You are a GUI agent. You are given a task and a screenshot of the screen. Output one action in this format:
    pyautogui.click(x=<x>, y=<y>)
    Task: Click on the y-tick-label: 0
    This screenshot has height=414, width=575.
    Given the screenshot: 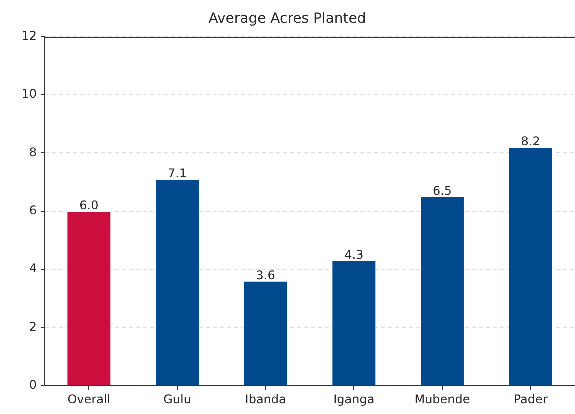 What is the action you would take?
    pyautogui.click(x=33, y=385)
    